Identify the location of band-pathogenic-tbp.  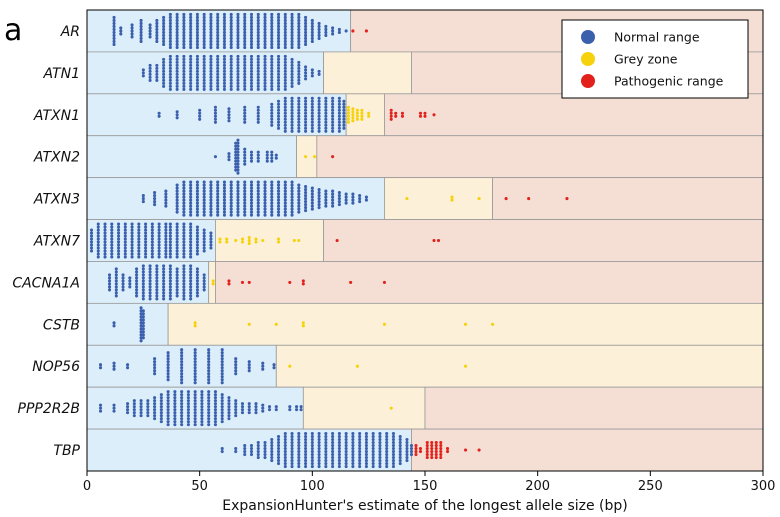
(587, 450).